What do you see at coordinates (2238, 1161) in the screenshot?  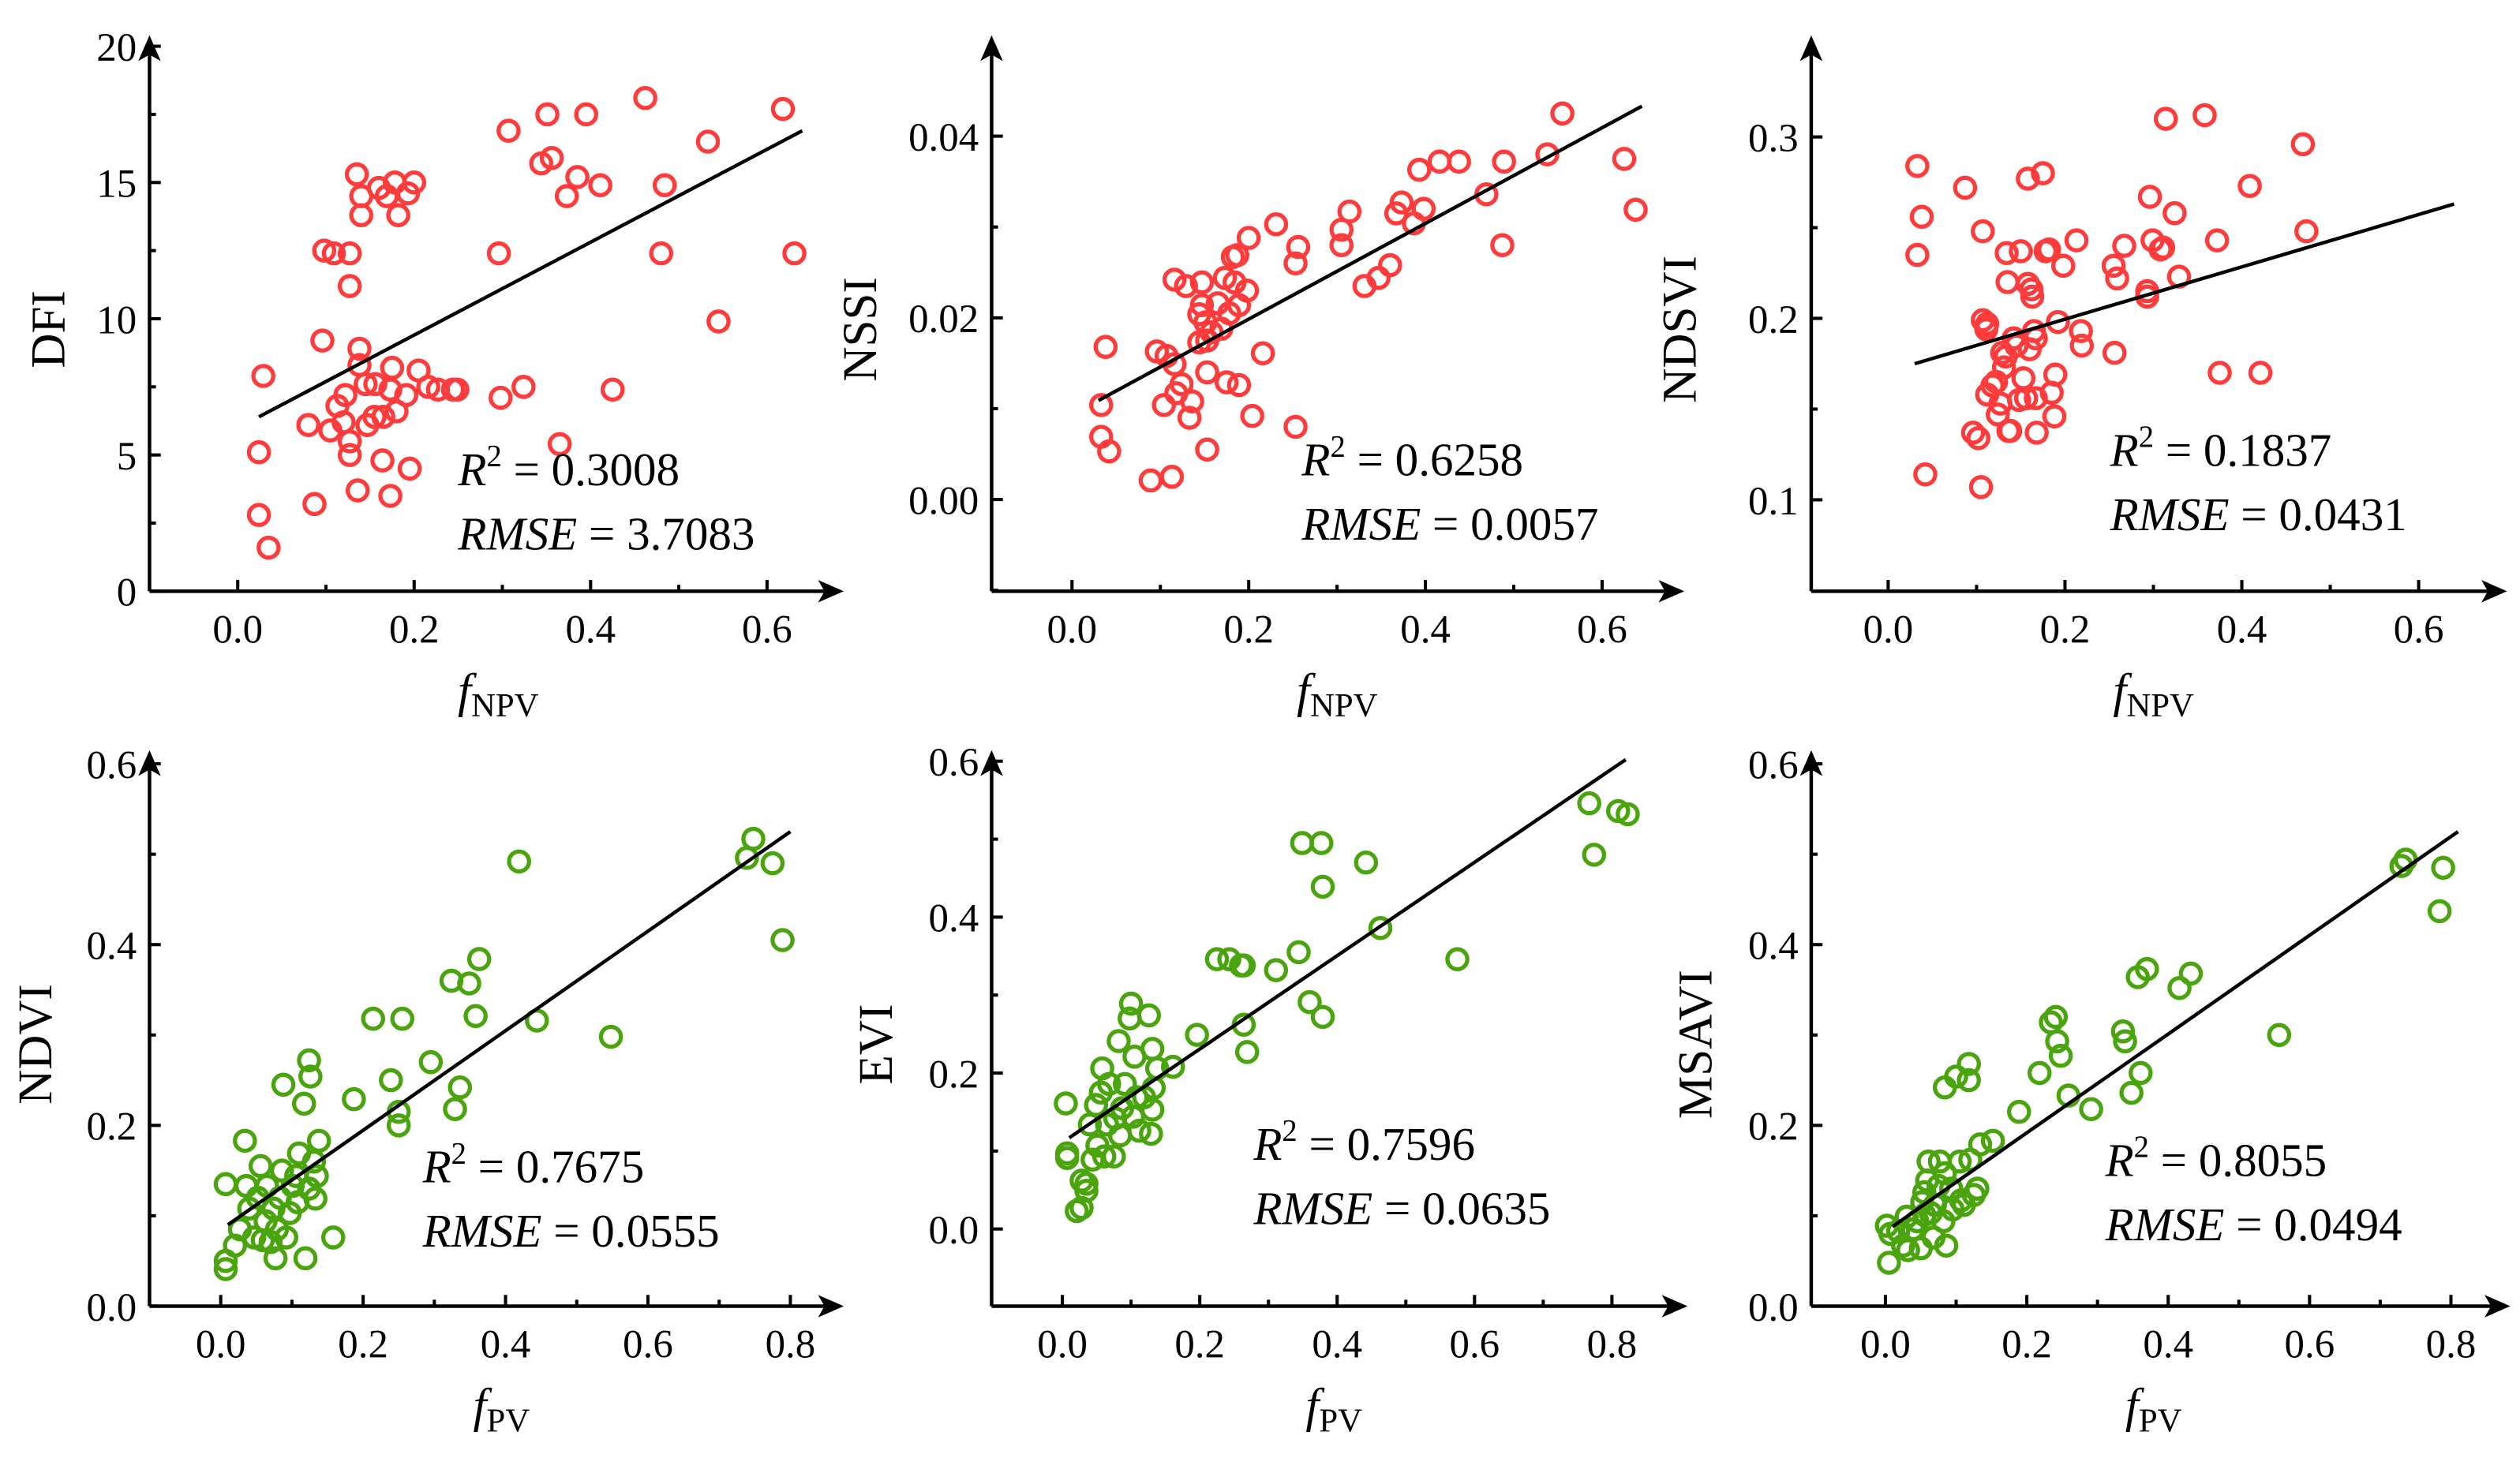 I see `r-squared-value: = 0.8055` at bounding box center [2238, 1161].